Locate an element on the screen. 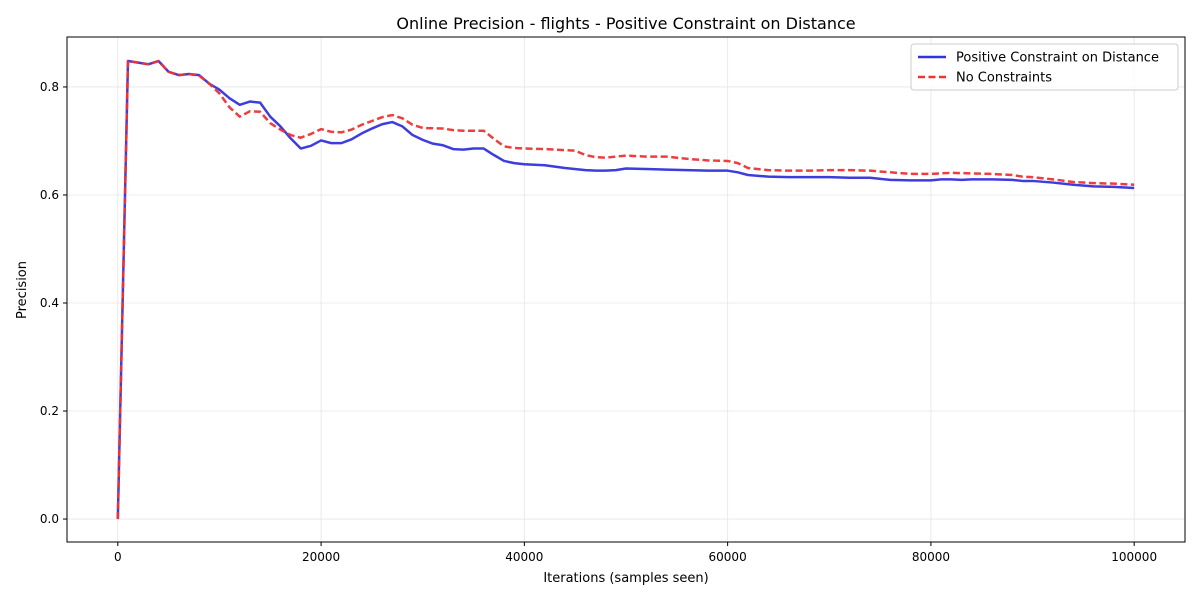  legend-label-positive-constraint: Positive Constraint on Distance is located at coordinates (1057, 58).